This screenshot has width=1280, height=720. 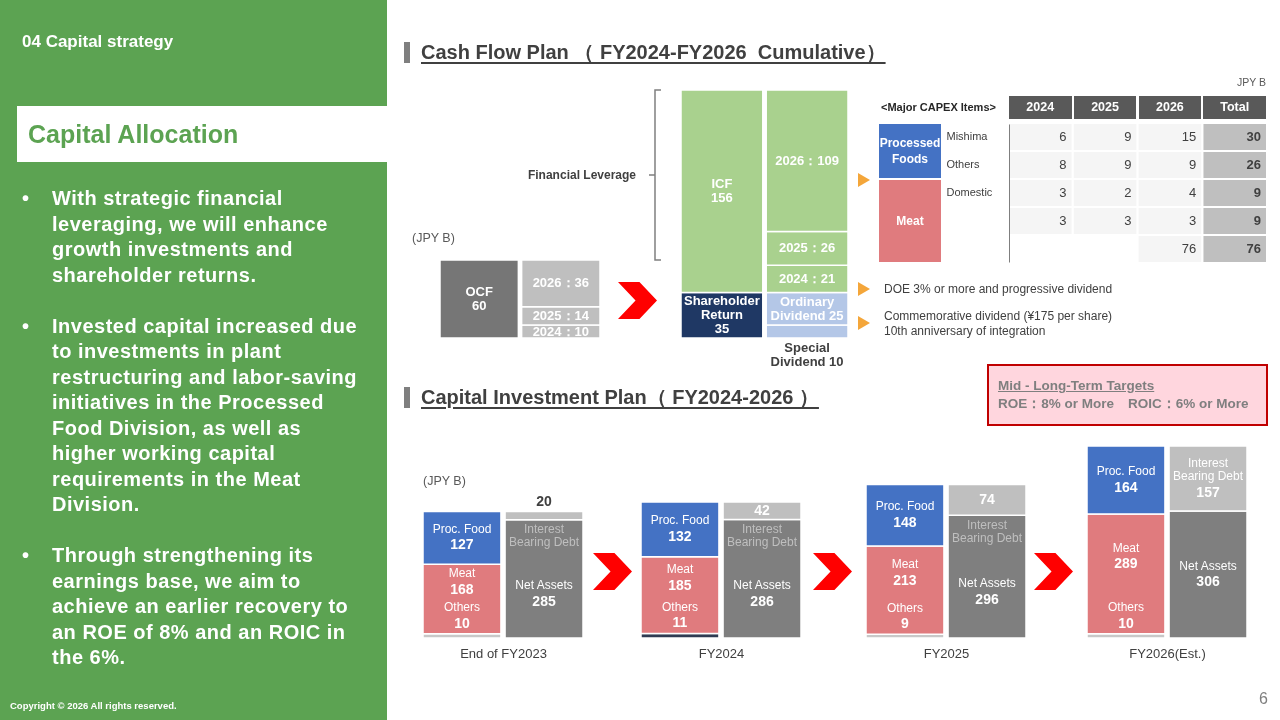 What do you see at coordinates (1127, 395) in the screenshot?
I see `callout-box: Mid - Long-Term Targets ROE：8% or More ROIC：6% or More` at bounding box center [1127, 395].